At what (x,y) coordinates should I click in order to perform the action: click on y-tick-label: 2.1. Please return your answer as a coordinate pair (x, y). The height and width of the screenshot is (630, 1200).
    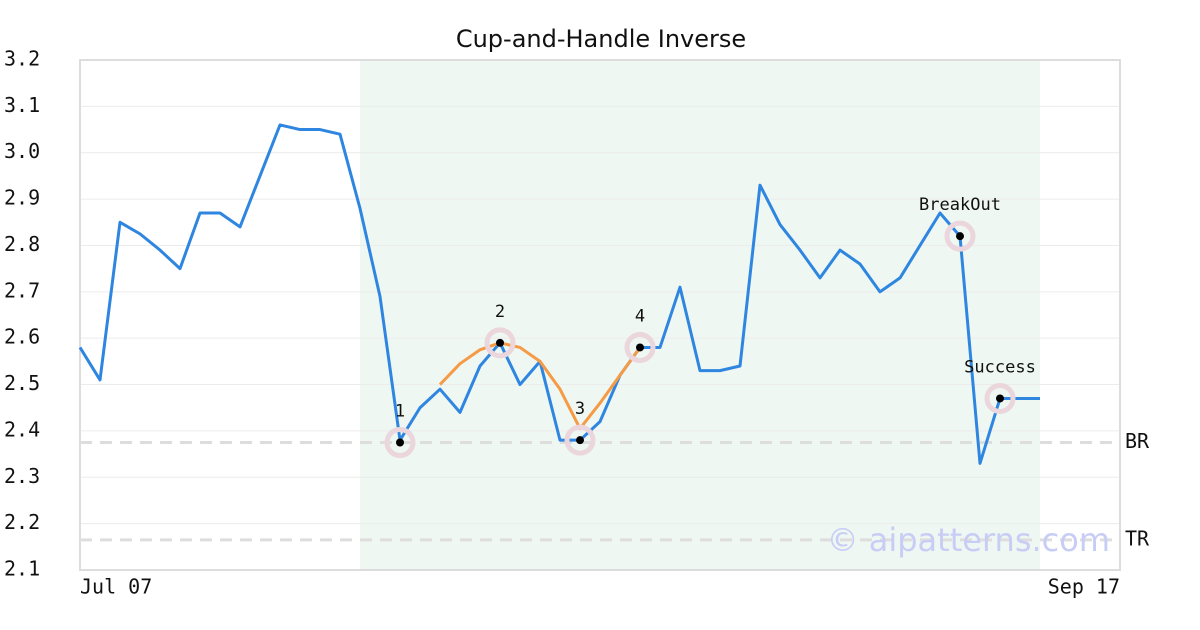
    Looking at the image, I should click on (22, 569).